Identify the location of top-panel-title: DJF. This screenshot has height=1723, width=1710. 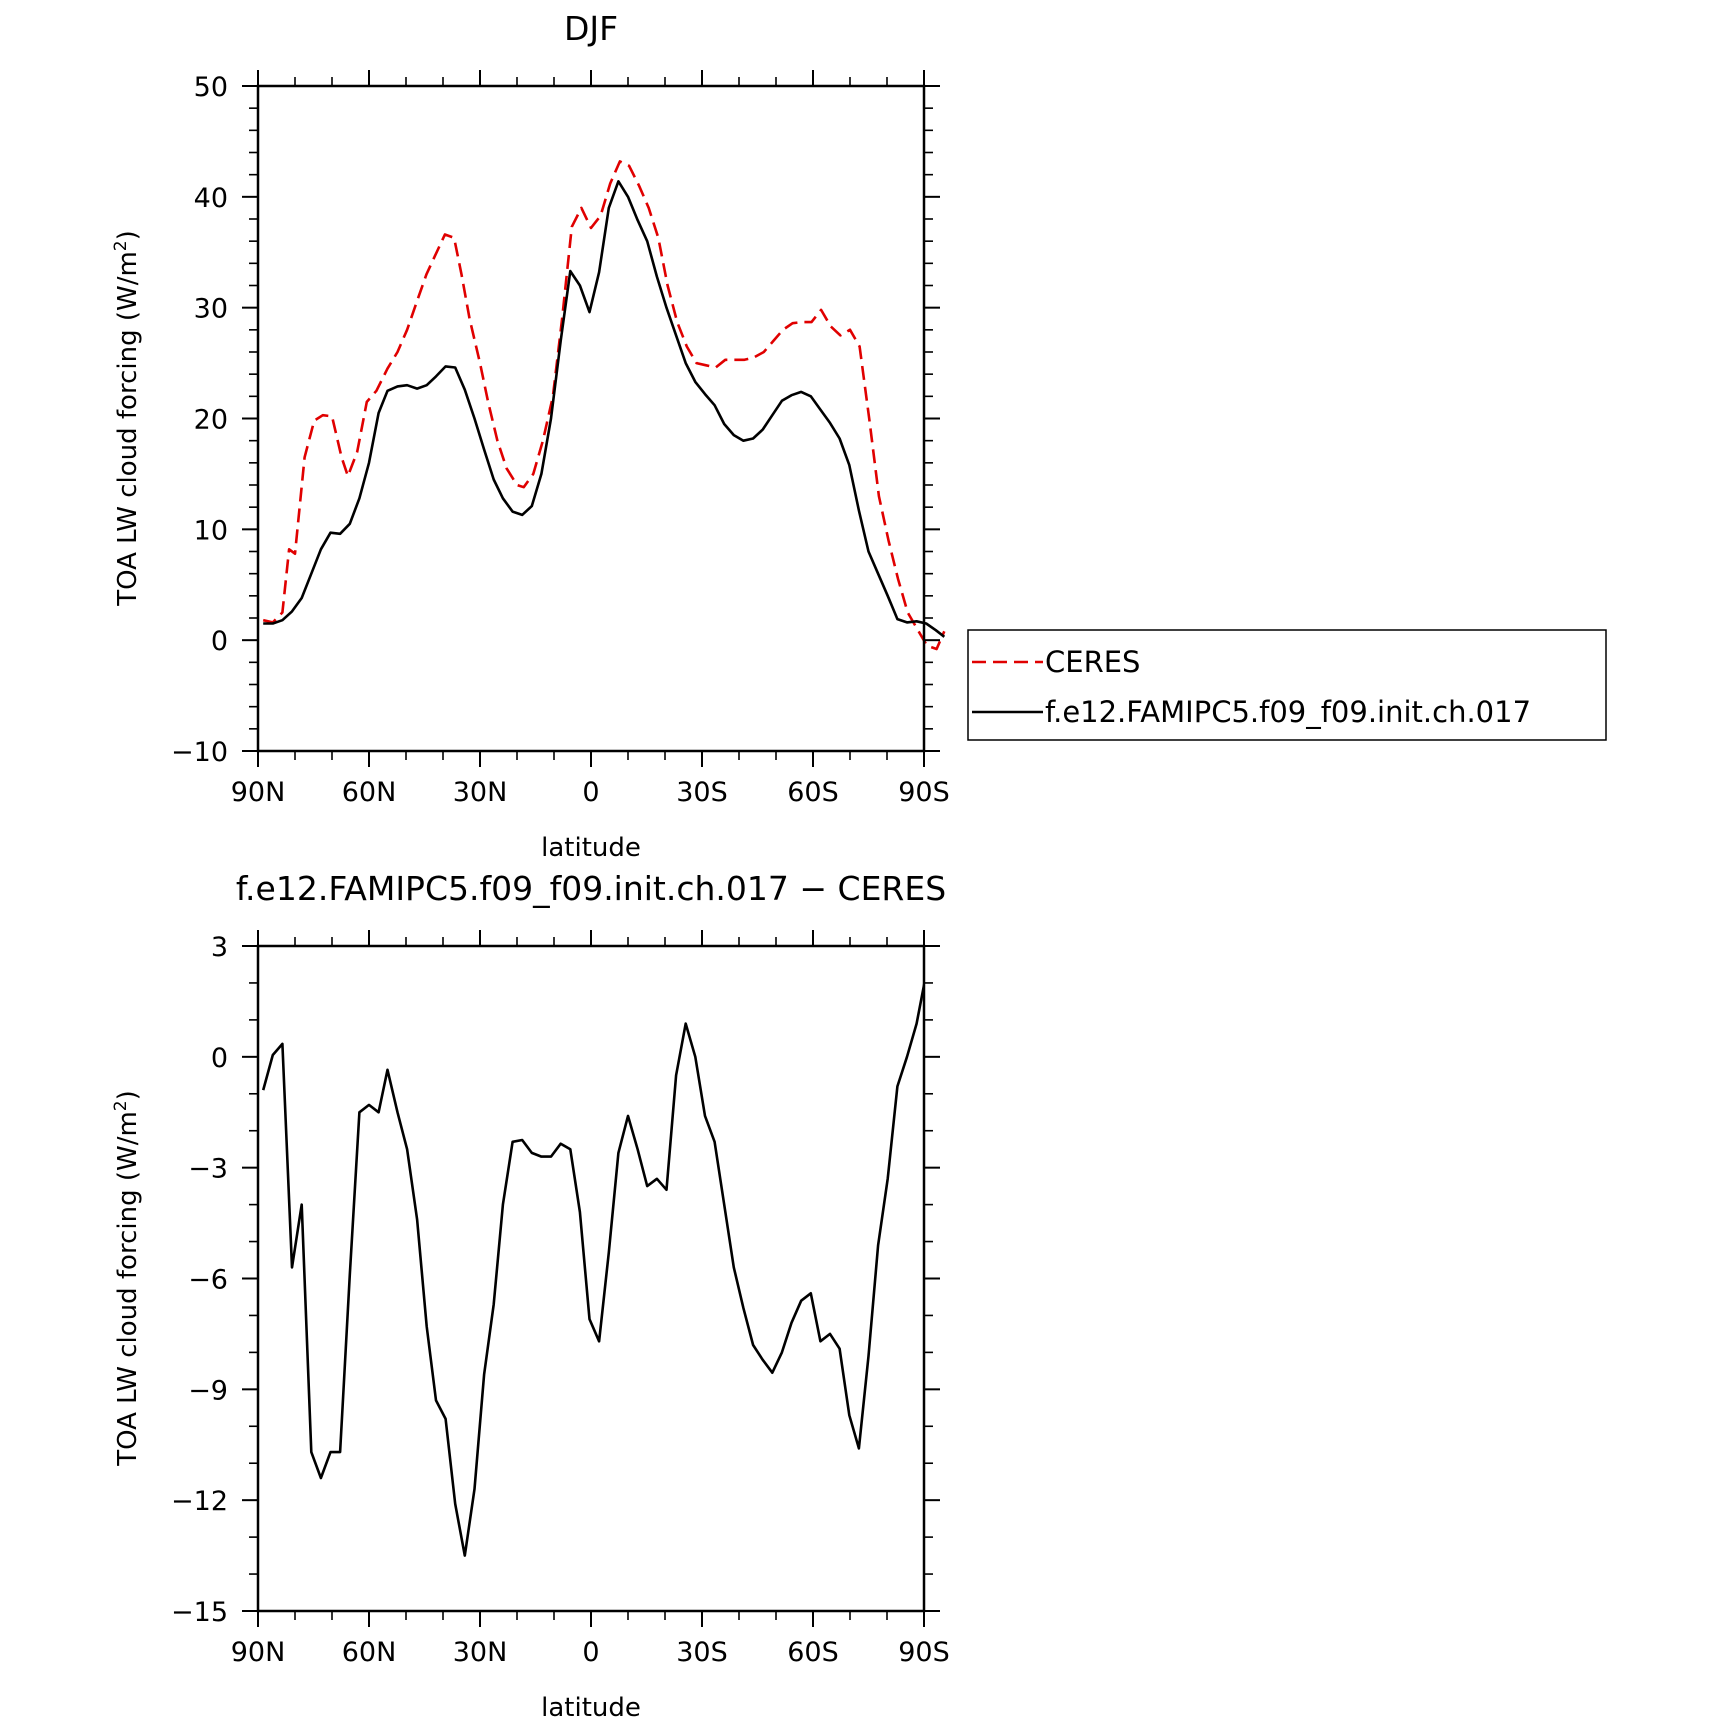
(591, 28).